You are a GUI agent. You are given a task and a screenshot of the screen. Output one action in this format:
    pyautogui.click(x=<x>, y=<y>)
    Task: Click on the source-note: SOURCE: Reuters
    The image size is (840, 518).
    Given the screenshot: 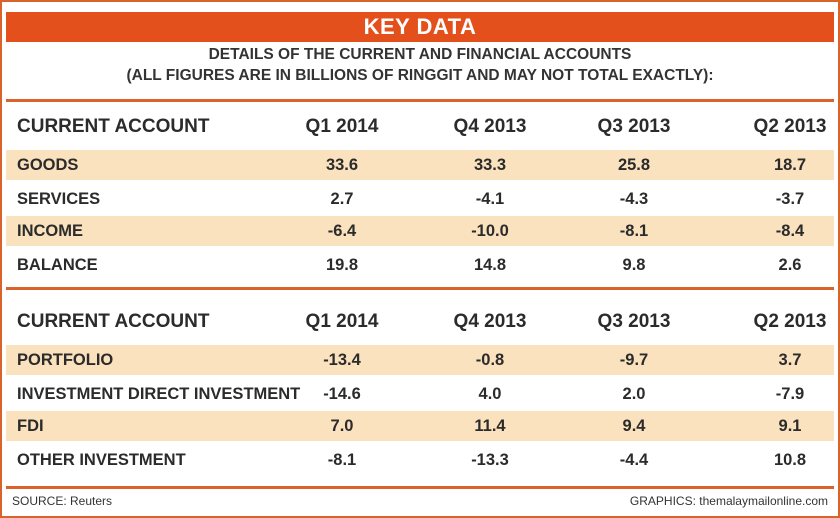 What is the action you would take?
    pyautogui.click(x=62, y=501)
    